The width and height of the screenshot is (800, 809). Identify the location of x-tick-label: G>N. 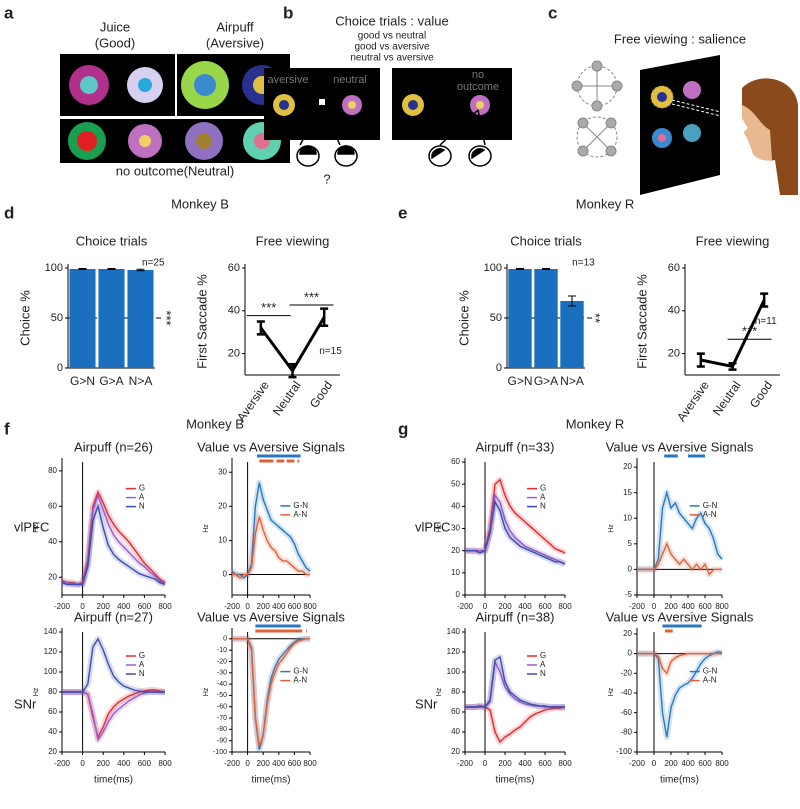
(519, 381).